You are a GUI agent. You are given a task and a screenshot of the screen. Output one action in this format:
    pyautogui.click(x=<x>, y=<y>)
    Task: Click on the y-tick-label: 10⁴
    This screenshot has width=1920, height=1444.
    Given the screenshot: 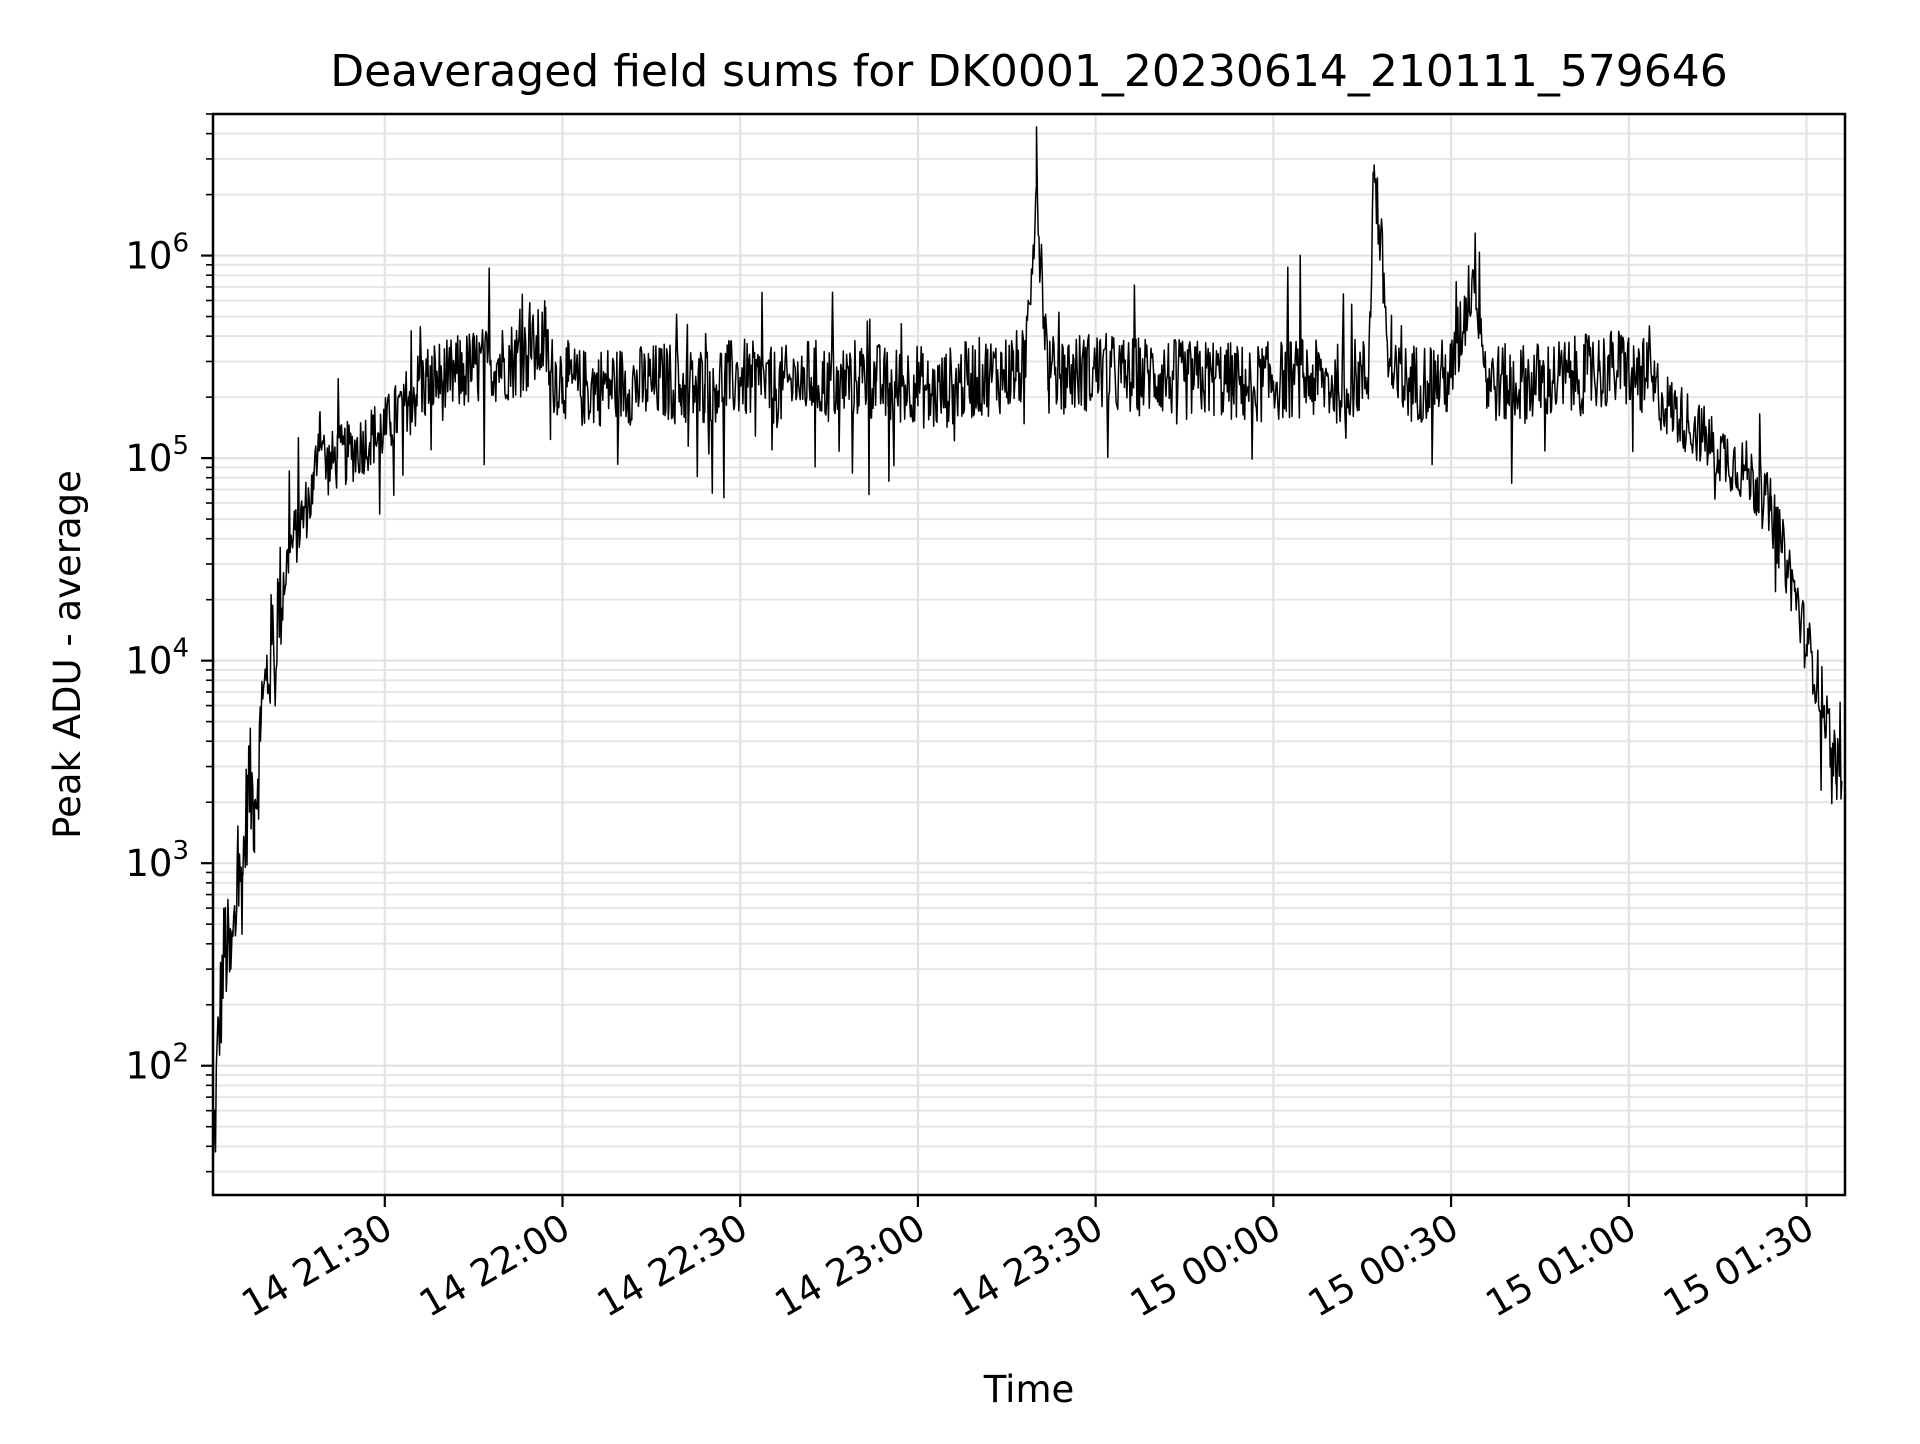 What is the action you would take?
    pyautogui.click(x=157, y=658)
    